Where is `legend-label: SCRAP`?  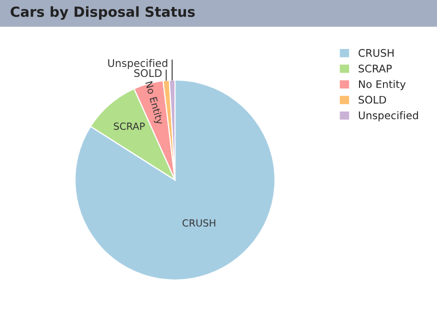 legend-label: SCRAP is located at coordinates (375, 68).